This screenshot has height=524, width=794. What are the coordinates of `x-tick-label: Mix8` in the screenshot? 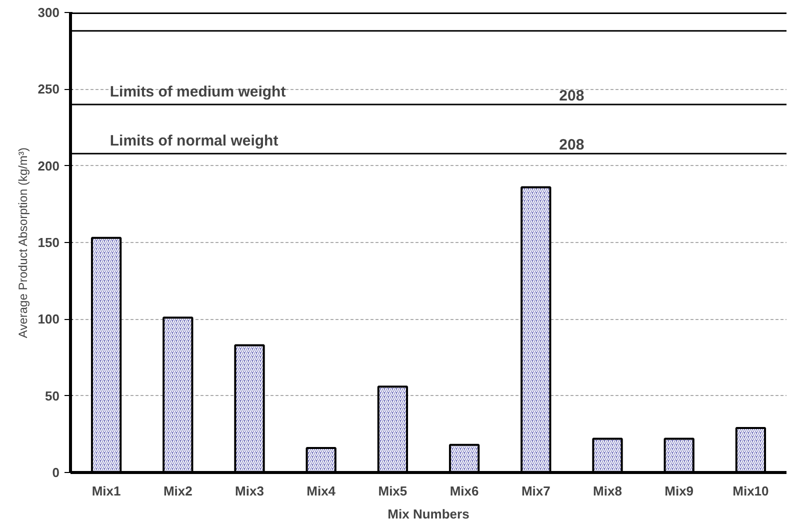 It's located at (607, 491).